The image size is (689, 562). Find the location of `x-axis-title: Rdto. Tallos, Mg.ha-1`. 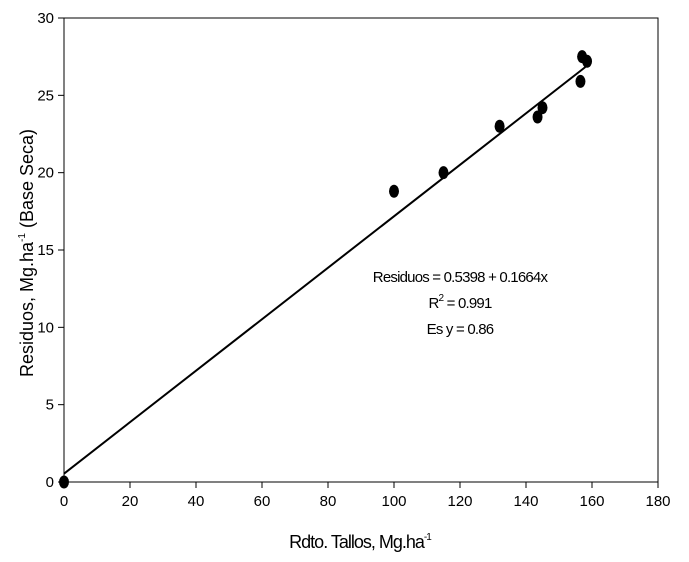

x-axis-title: Rdto. Tallos, Mg.ha-1 is located at coordinates (360, 542).